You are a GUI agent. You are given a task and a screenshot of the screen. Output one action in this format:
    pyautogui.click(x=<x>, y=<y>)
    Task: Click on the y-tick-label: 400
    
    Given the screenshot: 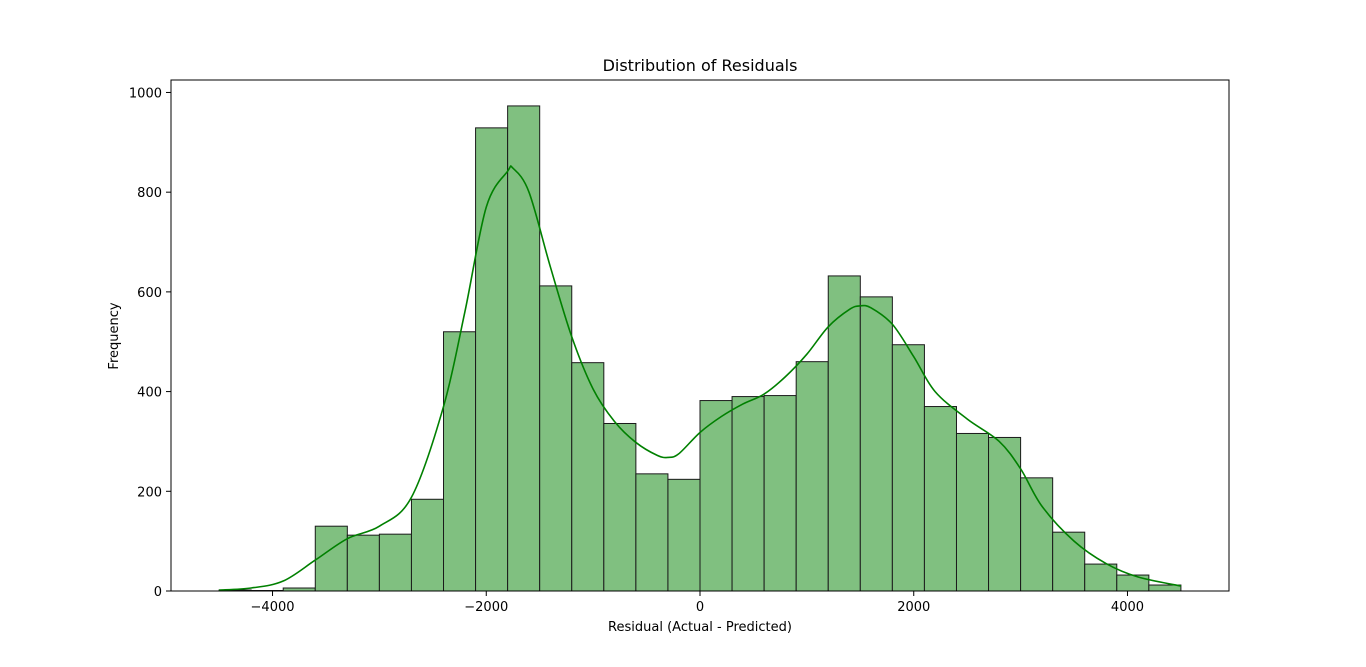 What is the action you would take?
    pyautogui.click(x=149, y=393)
    